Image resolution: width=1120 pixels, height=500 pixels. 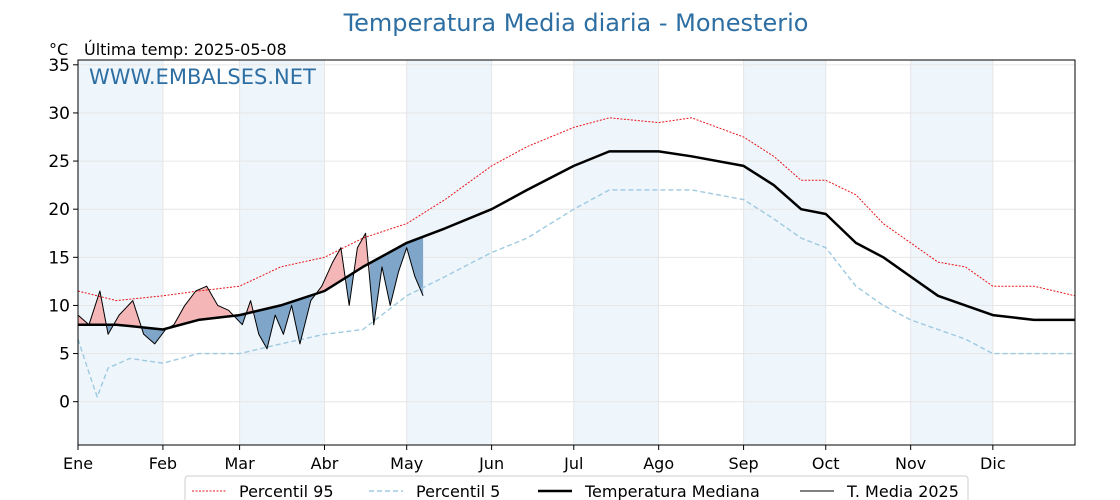 What do you see at coordinates (286, 491) in the screenshot?
I see `legend-label-p95: Percentil 95` at bounding box center [286, 491].